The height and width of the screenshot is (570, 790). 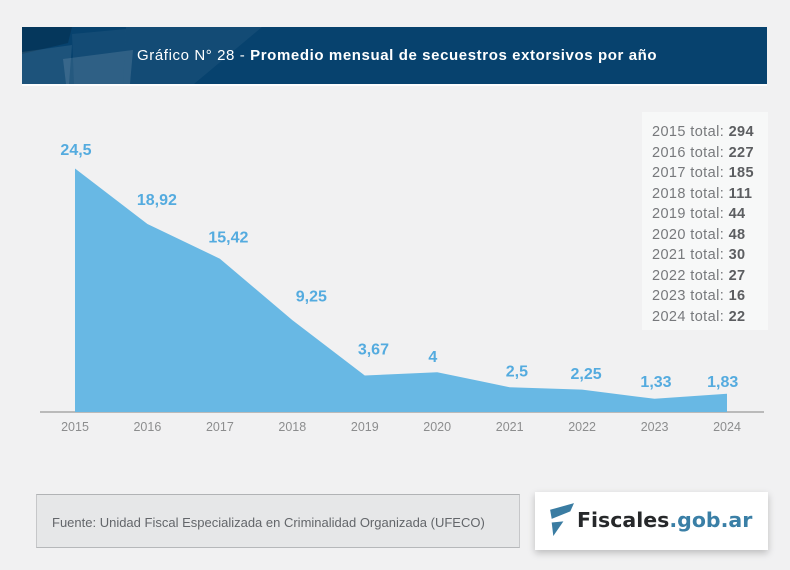 What do you see at coordinates (688, 132) in the screenshot?
I see `legend-row-label: 2015 total:` at bounding box center [688, 132].